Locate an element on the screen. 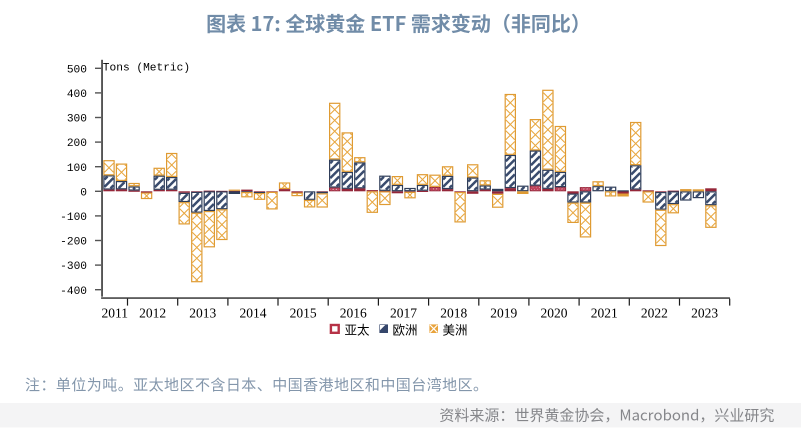 This screenshot has height=437, width=801. svg-text: Tons (Metric) is located at coordinates (146, 69).